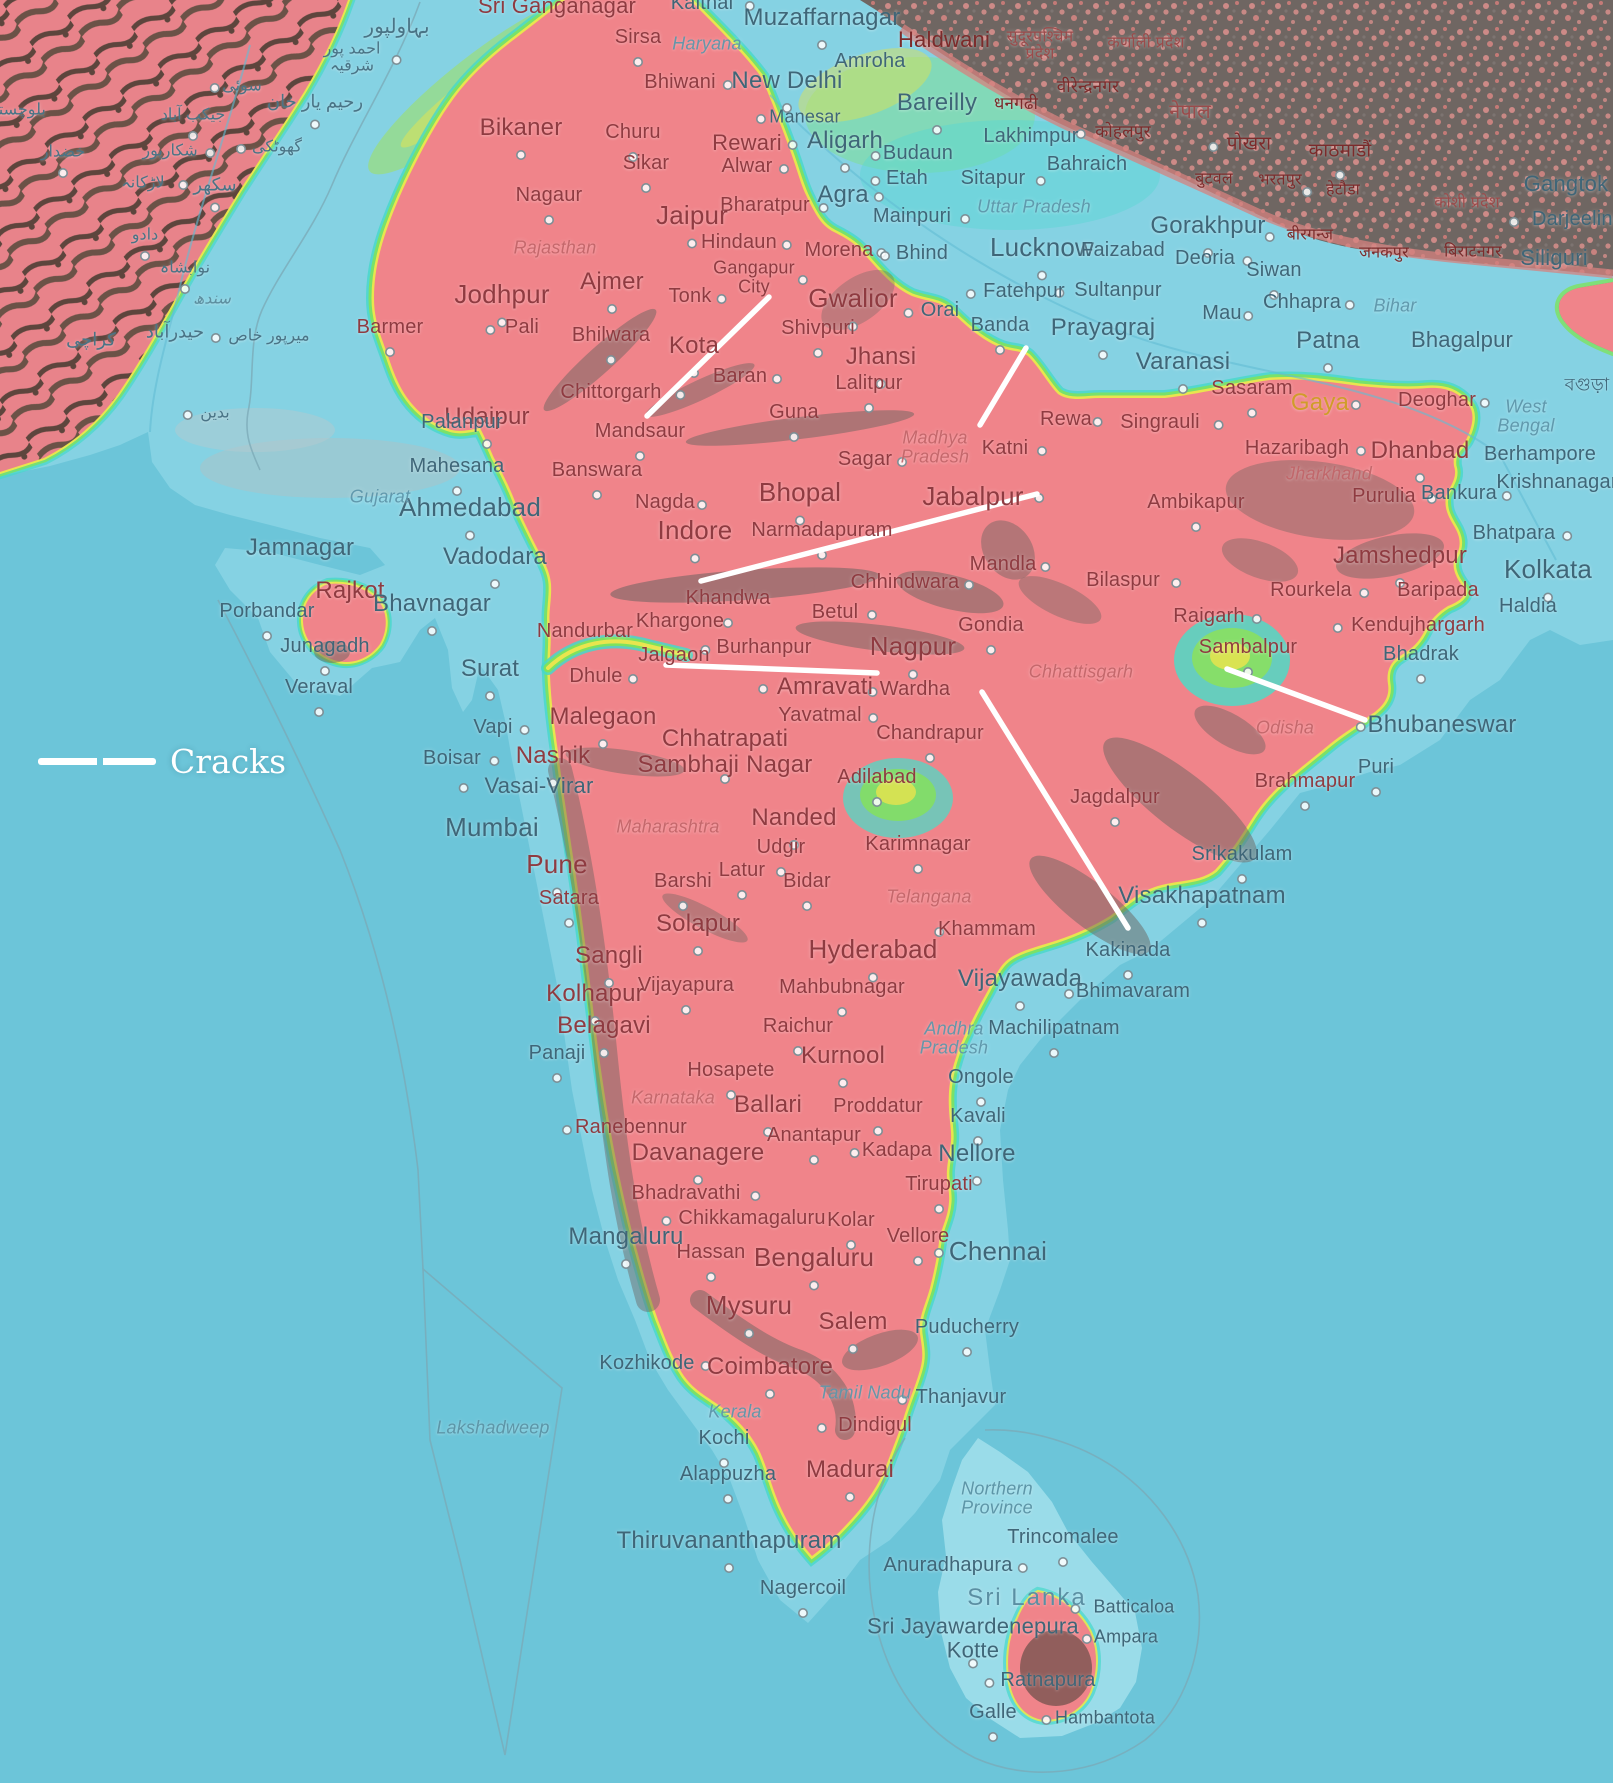  Describe the element at coordinates (1236, 139) in the screenshot. I see `himalaya` at that location.